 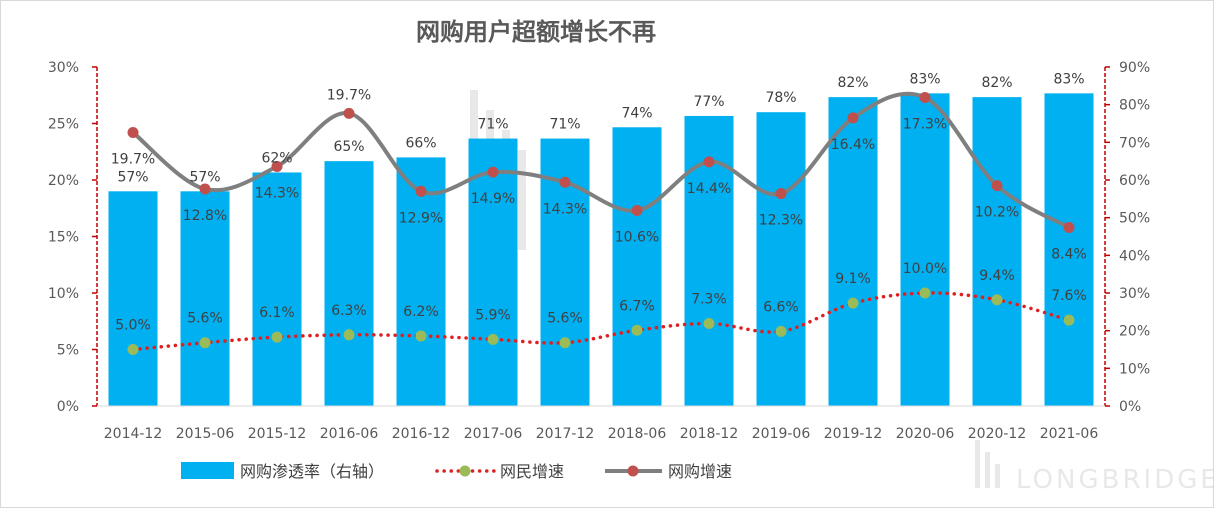 I want to click on x-axis-tick-label: 2017-06, so click(x=493, y=434).